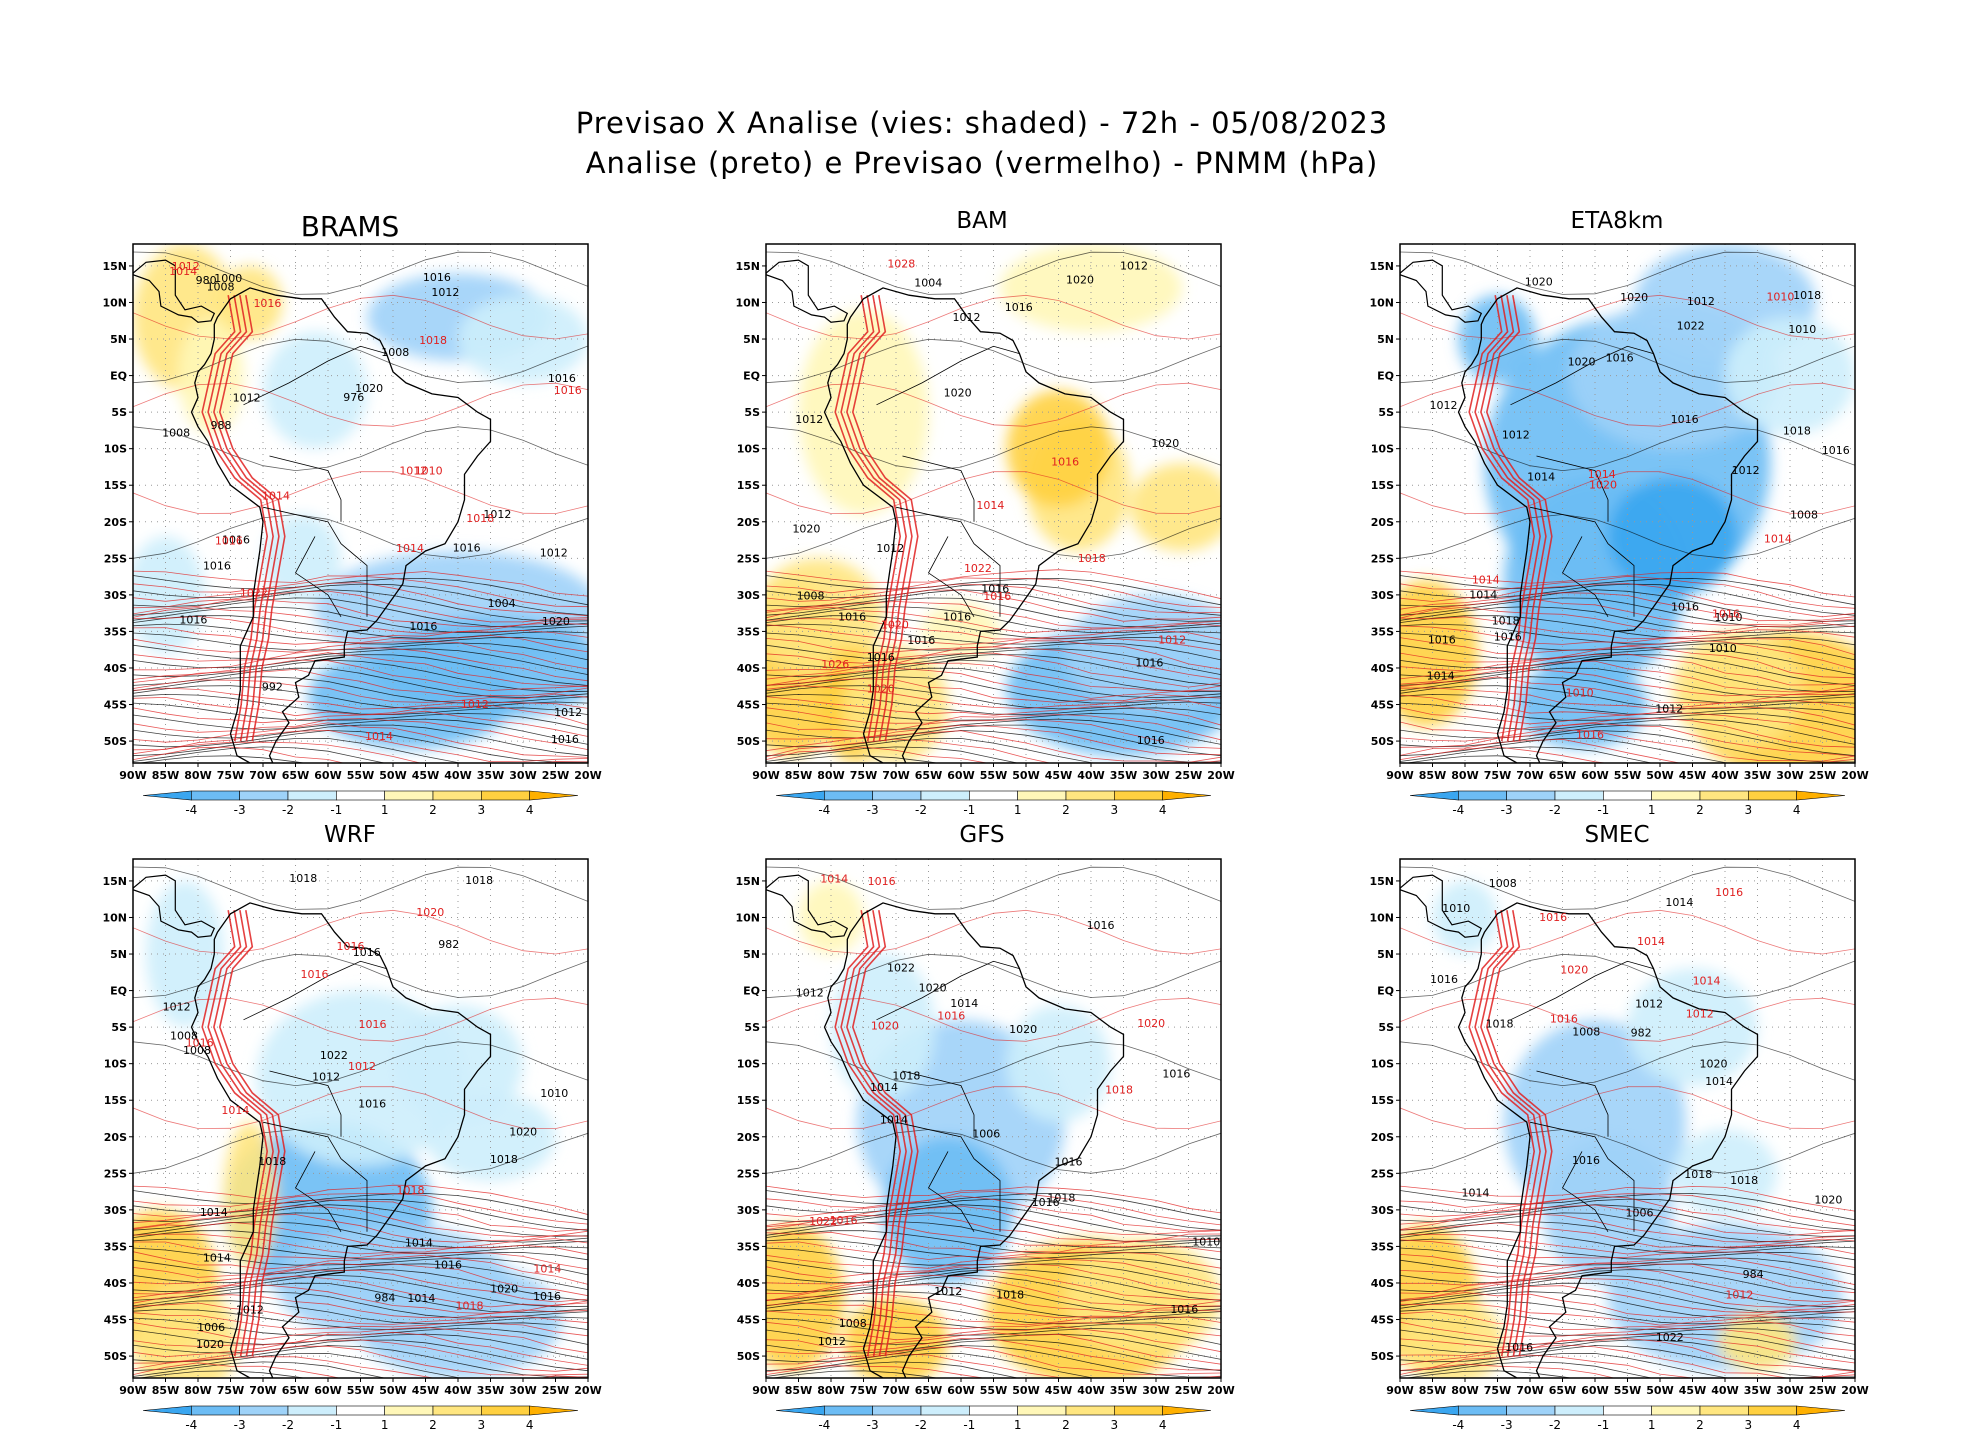  I want to click on analysis-contour-label: 1018, so click(1010, 1295).